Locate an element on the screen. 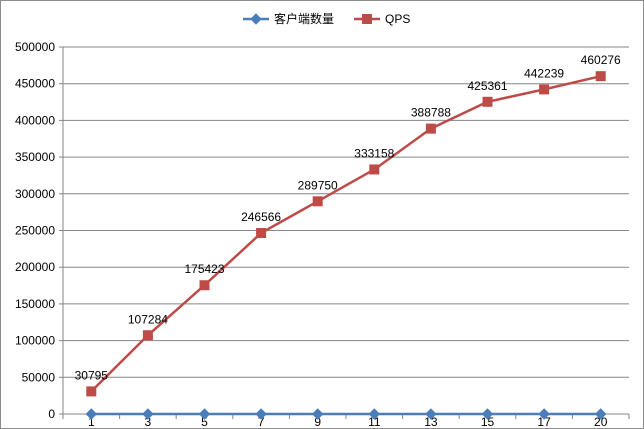  data-label: 442239 is located at coordinates (544, 73).